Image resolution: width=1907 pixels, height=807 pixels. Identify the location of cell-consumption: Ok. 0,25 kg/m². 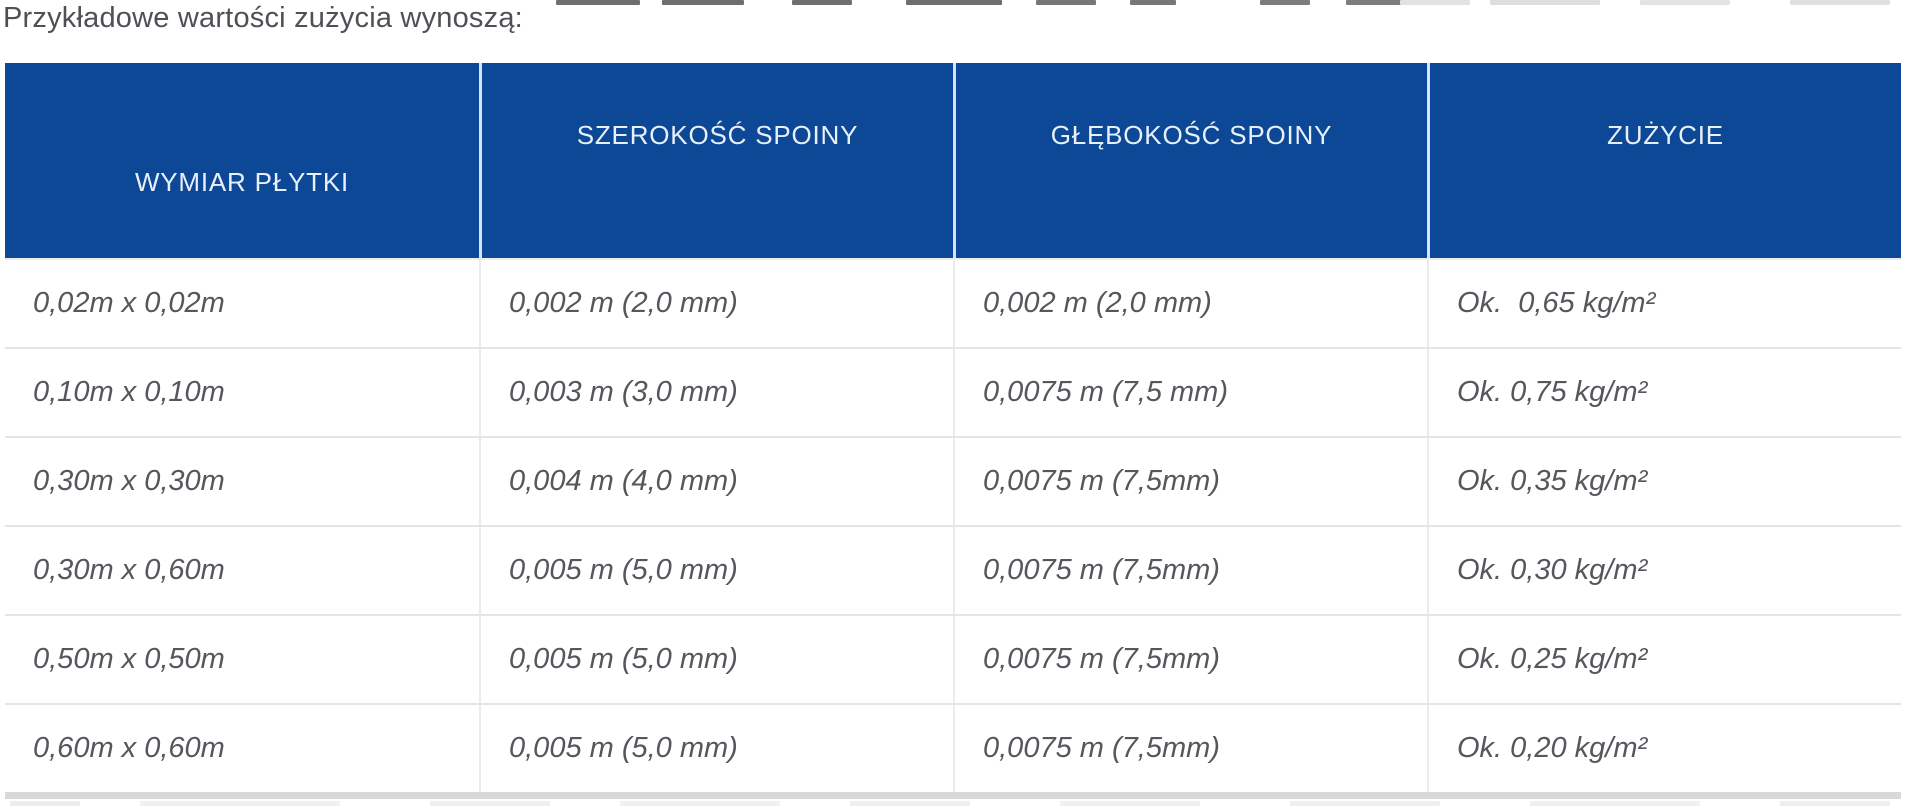
(1664, 659).